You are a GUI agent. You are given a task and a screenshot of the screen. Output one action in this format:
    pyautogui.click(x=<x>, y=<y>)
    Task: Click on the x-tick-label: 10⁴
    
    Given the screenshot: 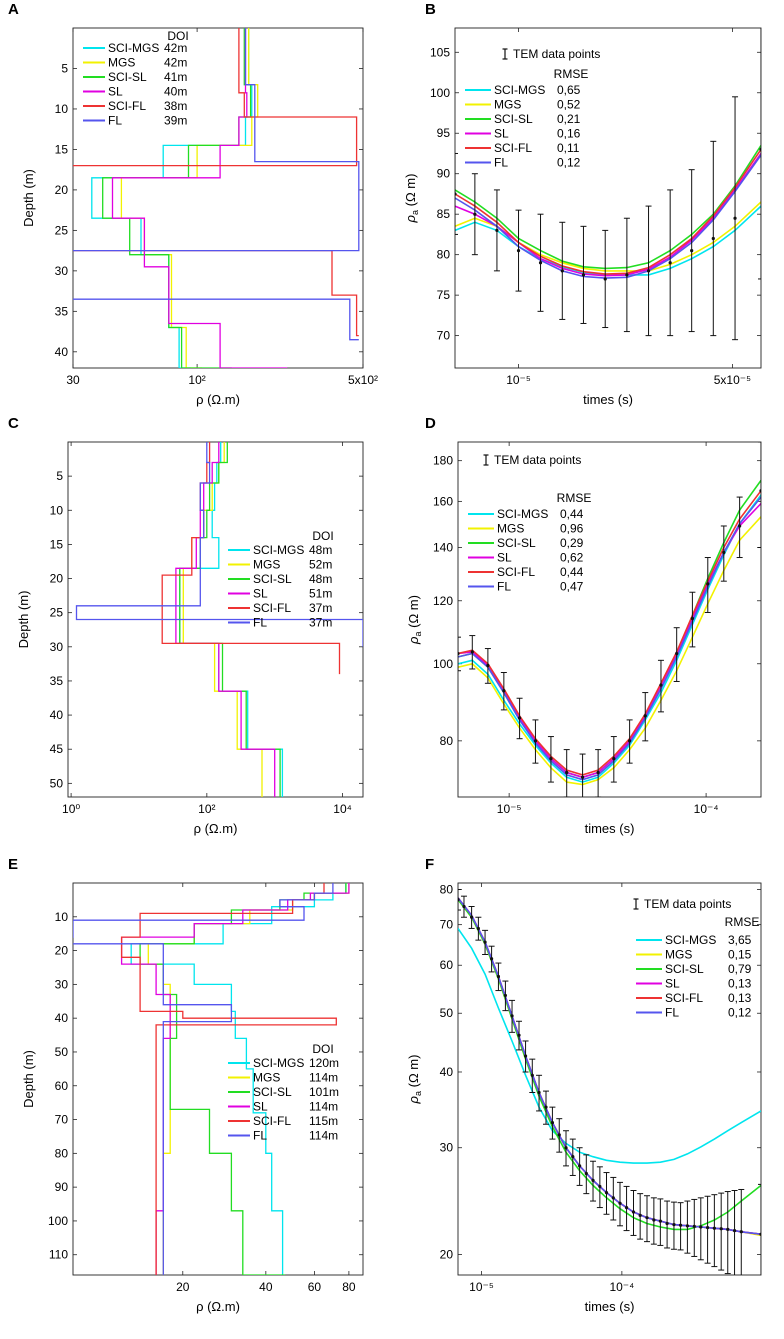 What is the action you would take?
    pyautogui.click(x=342, y=809)
    